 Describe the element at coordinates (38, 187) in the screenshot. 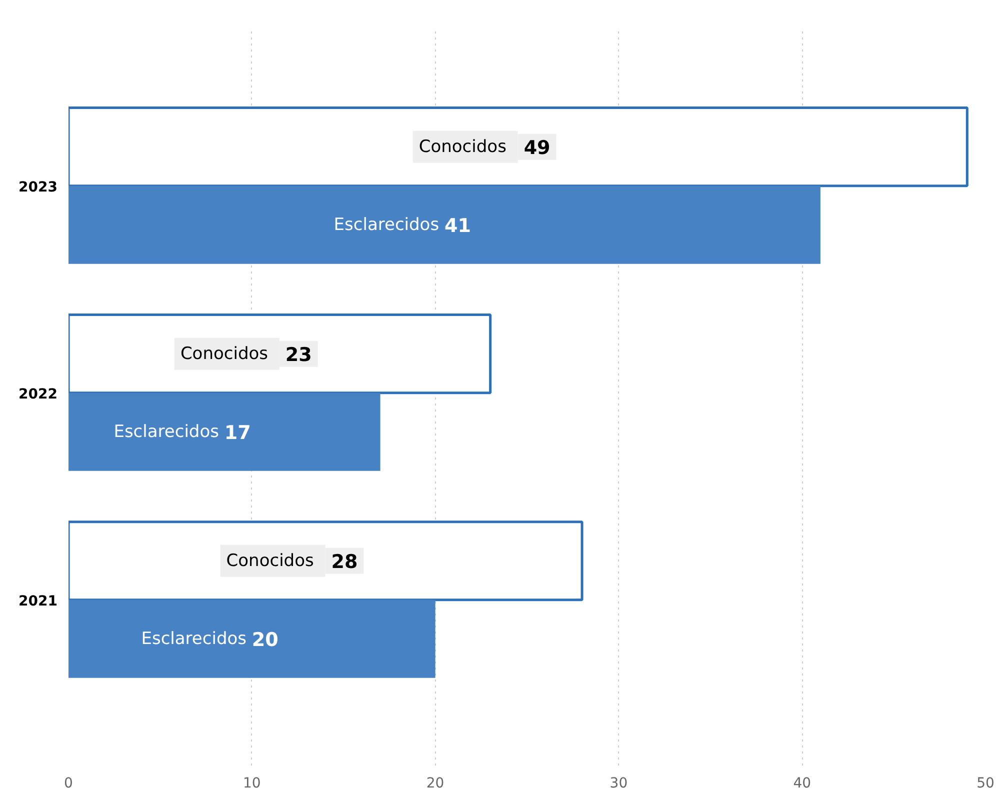

I see `y-tick-label: 2023` at that location.